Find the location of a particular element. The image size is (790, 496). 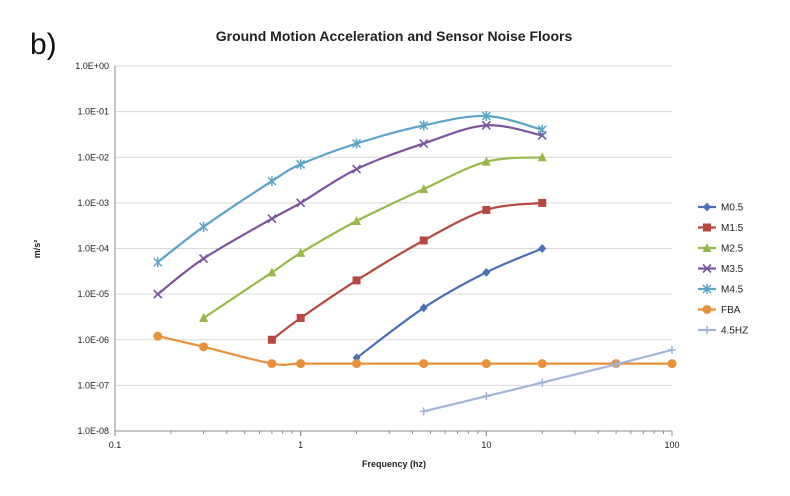

legend-label: M4.5 is located at coordinates (732, 290).